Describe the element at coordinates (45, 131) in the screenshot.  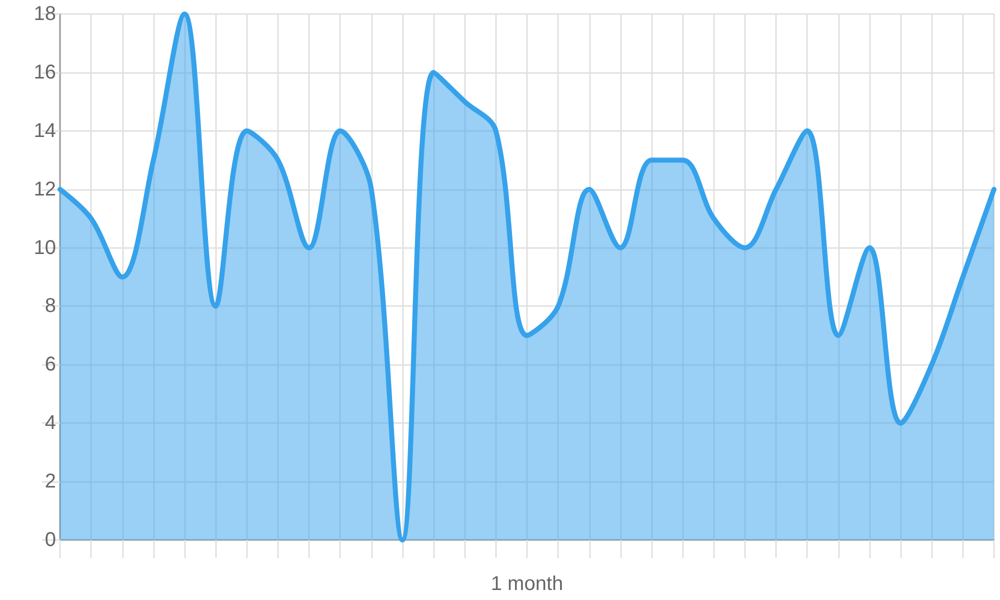
I see `y-tick-label: 14` at that location.